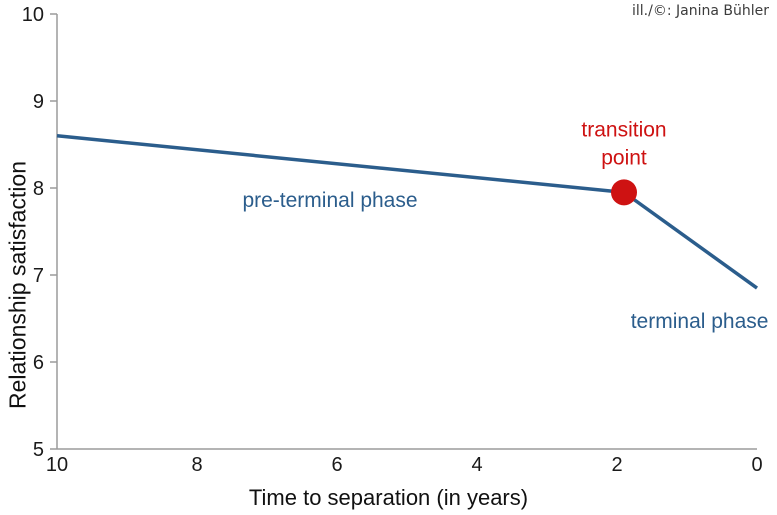 The height and width of the screenshot is (515, 777). Describe the element at coordinates (699, 321) in the screenshot. I see `terminal-phase-label: terminal phase` at that location.